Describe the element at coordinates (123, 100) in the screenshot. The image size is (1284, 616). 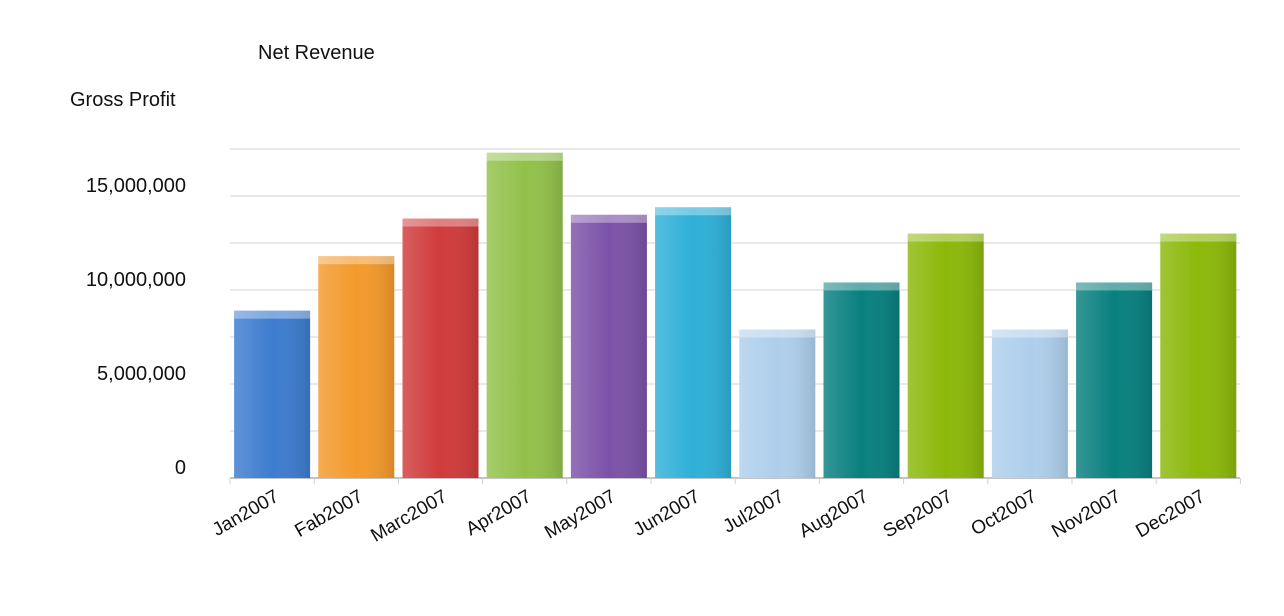
I see `legend-entry-gross-profit: Gross Profit` at that location.